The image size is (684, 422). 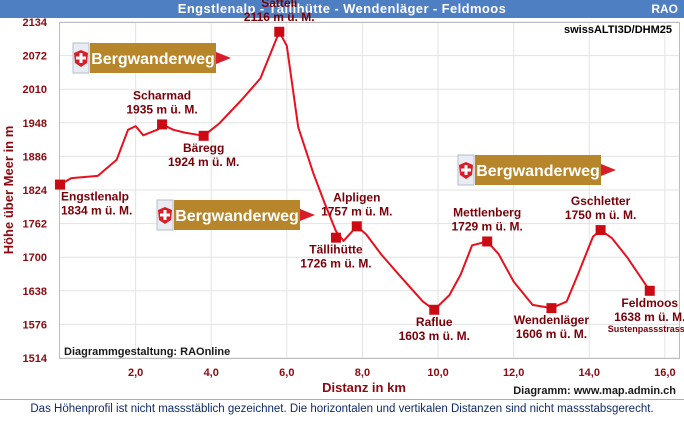 I want to click on waypoint-name: Raflue, so click(x=434, y=322).